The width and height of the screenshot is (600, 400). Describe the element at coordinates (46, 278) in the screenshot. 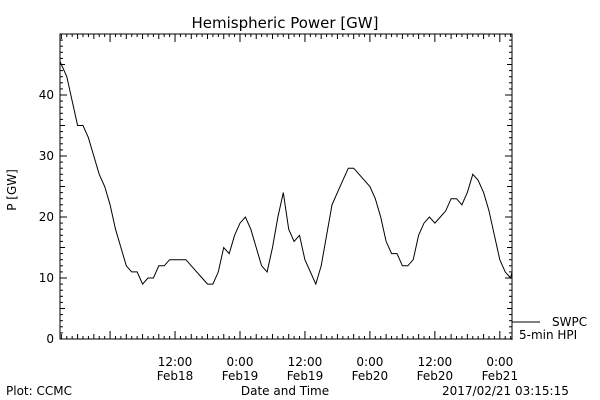

I see `y-tick-label: 10` at that location.